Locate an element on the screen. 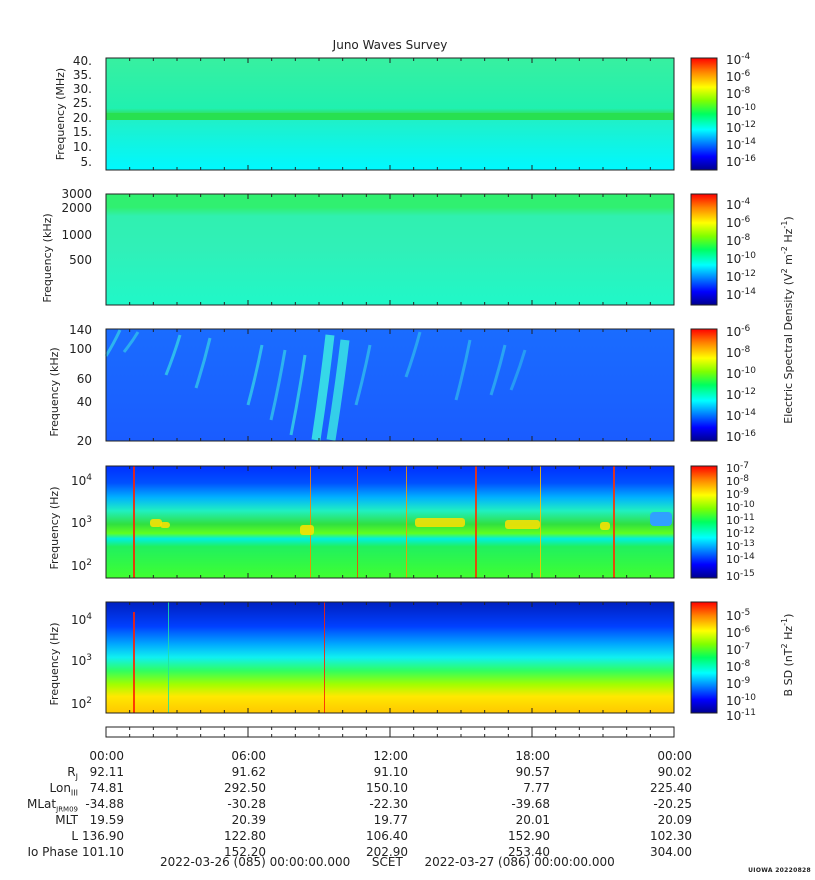 This screenshot has height=880, width=815. cb3-tick: 10⁻¹² is located at coordinates (741, 394).